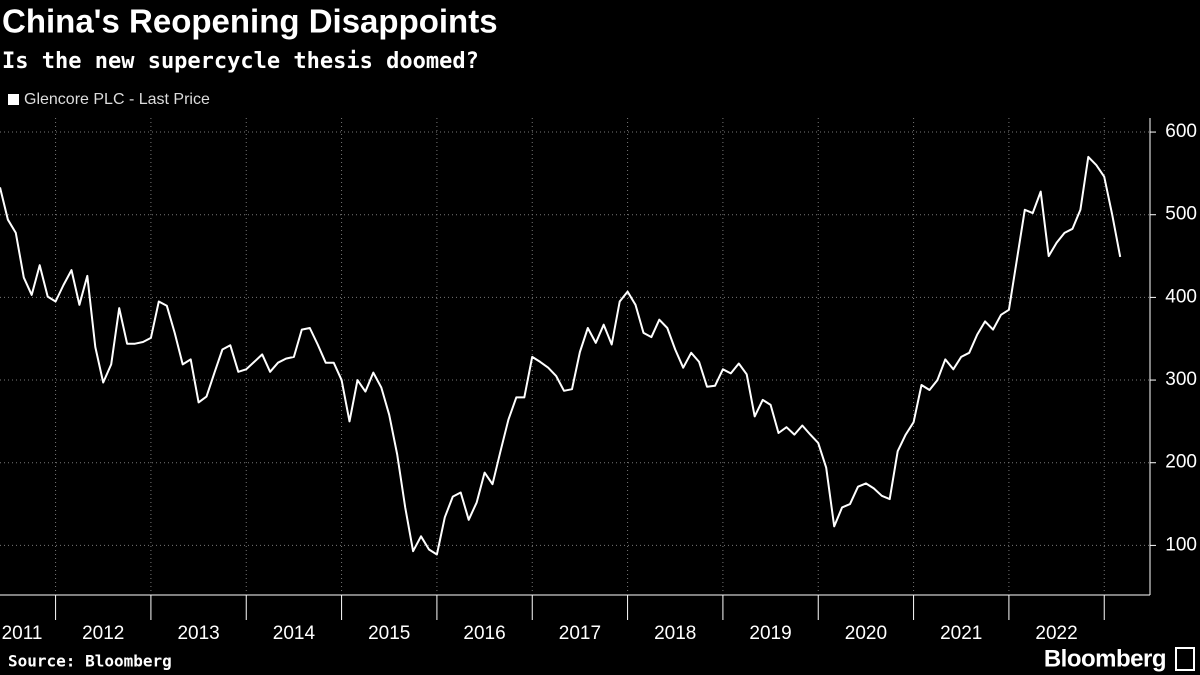 The width and height of the screenshot is (1200, 675). What do you see at coordinates (1181, 544) in the screenshot?
I see `y-tick-label: 100` at bounding box center [1181, 544].